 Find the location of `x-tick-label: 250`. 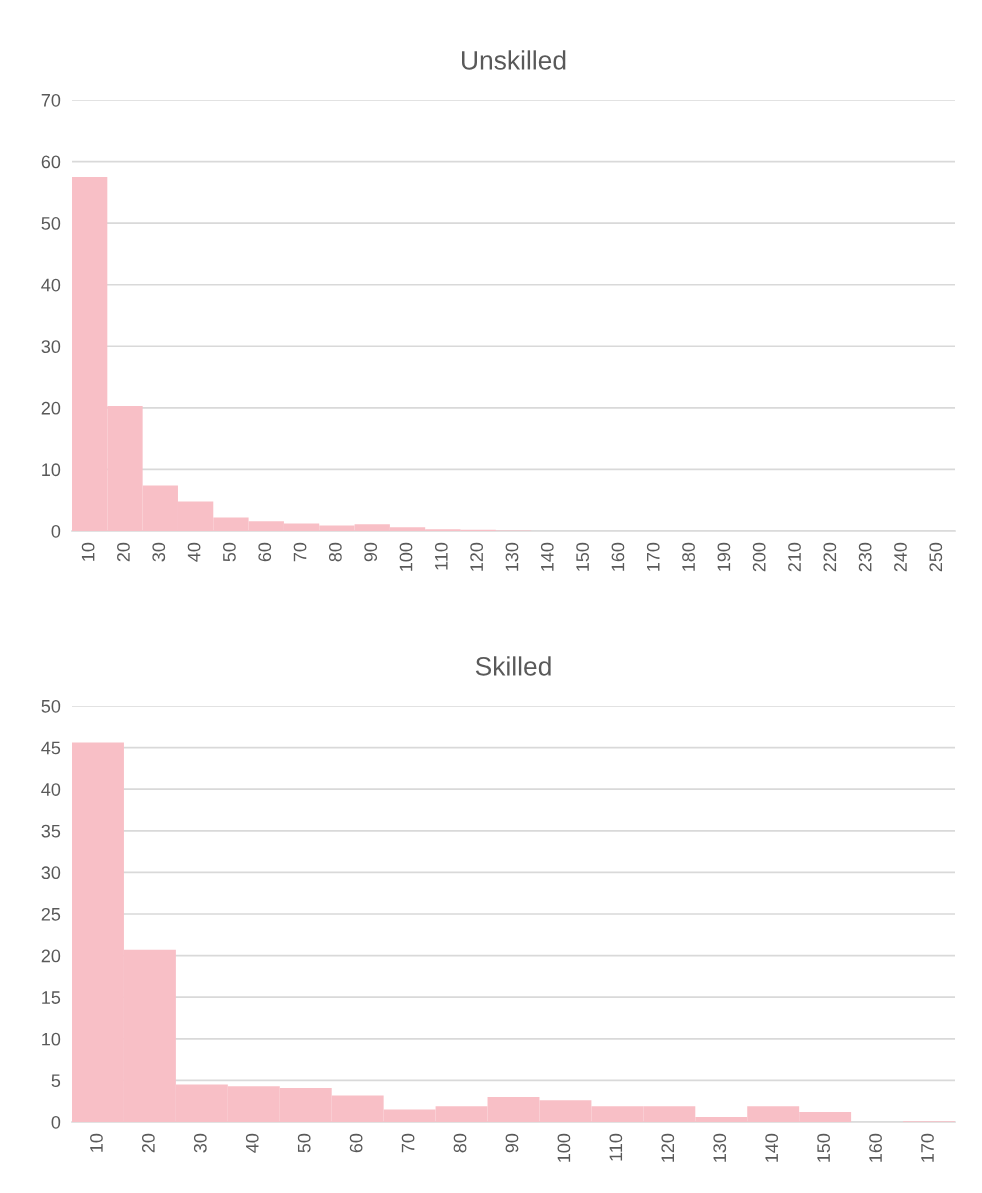

x-tick-label: 250 is located at coordinates (936, 557).